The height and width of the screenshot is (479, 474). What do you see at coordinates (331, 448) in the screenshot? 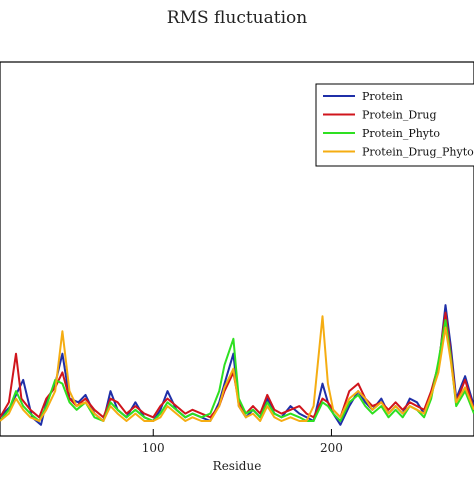
I see `x-tick-label: 200` at bounding box center [331, 448].